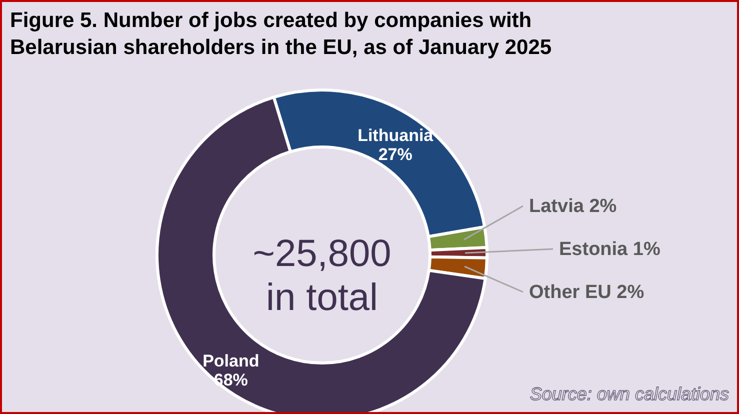 This screenshot has width=739, height=414. What do you see at coordinates (609, 249) in the screenshot?
I see `slice-label: Estonia 1%` at bounding box center [609, 249].